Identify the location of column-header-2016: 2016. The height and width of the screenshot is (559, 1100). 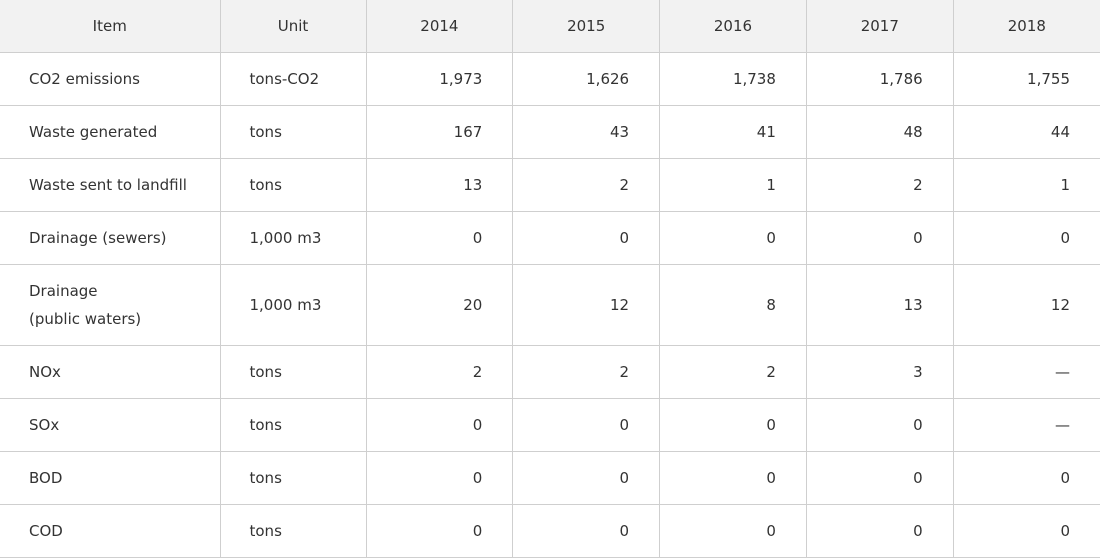
(733, 26).